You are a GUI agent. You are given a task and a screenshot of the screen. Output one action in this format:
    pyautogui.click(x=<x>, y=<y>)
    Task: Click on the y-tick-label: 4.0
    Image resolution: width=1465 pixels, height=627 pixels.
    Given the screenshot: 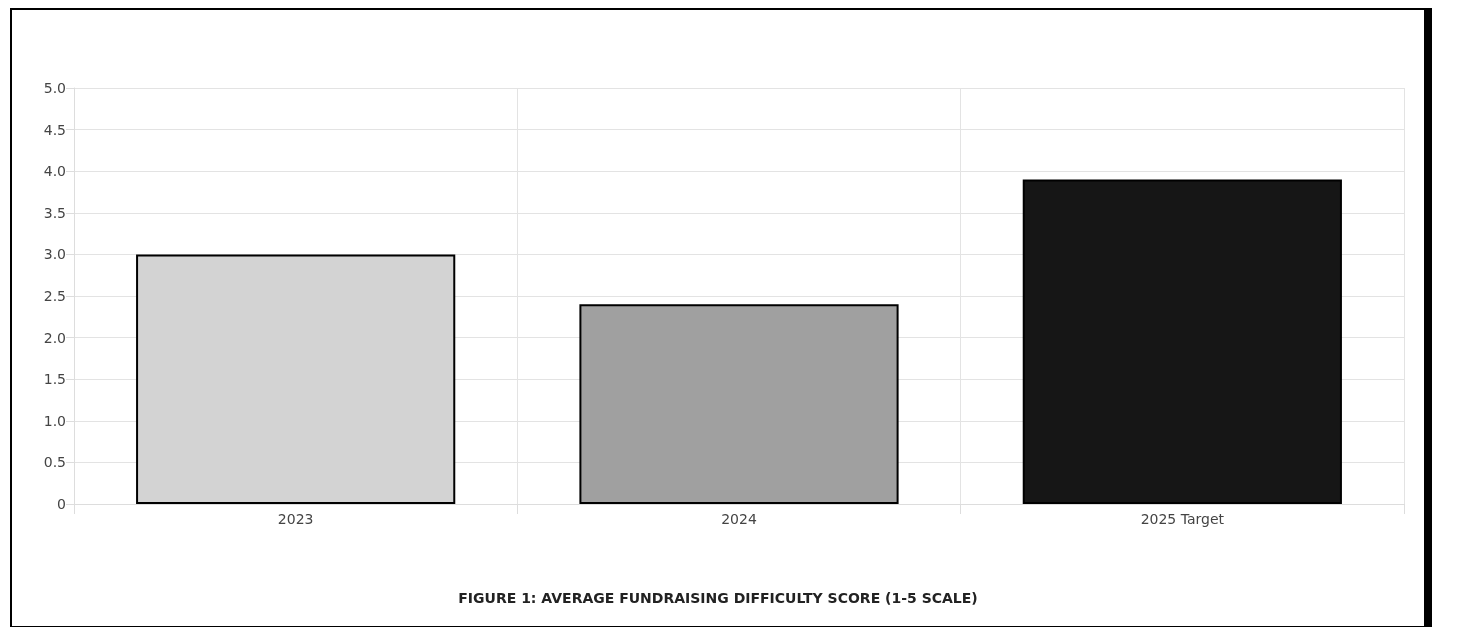 What is the action you would take?
    pyautogui.click(x=54, y=171)
    